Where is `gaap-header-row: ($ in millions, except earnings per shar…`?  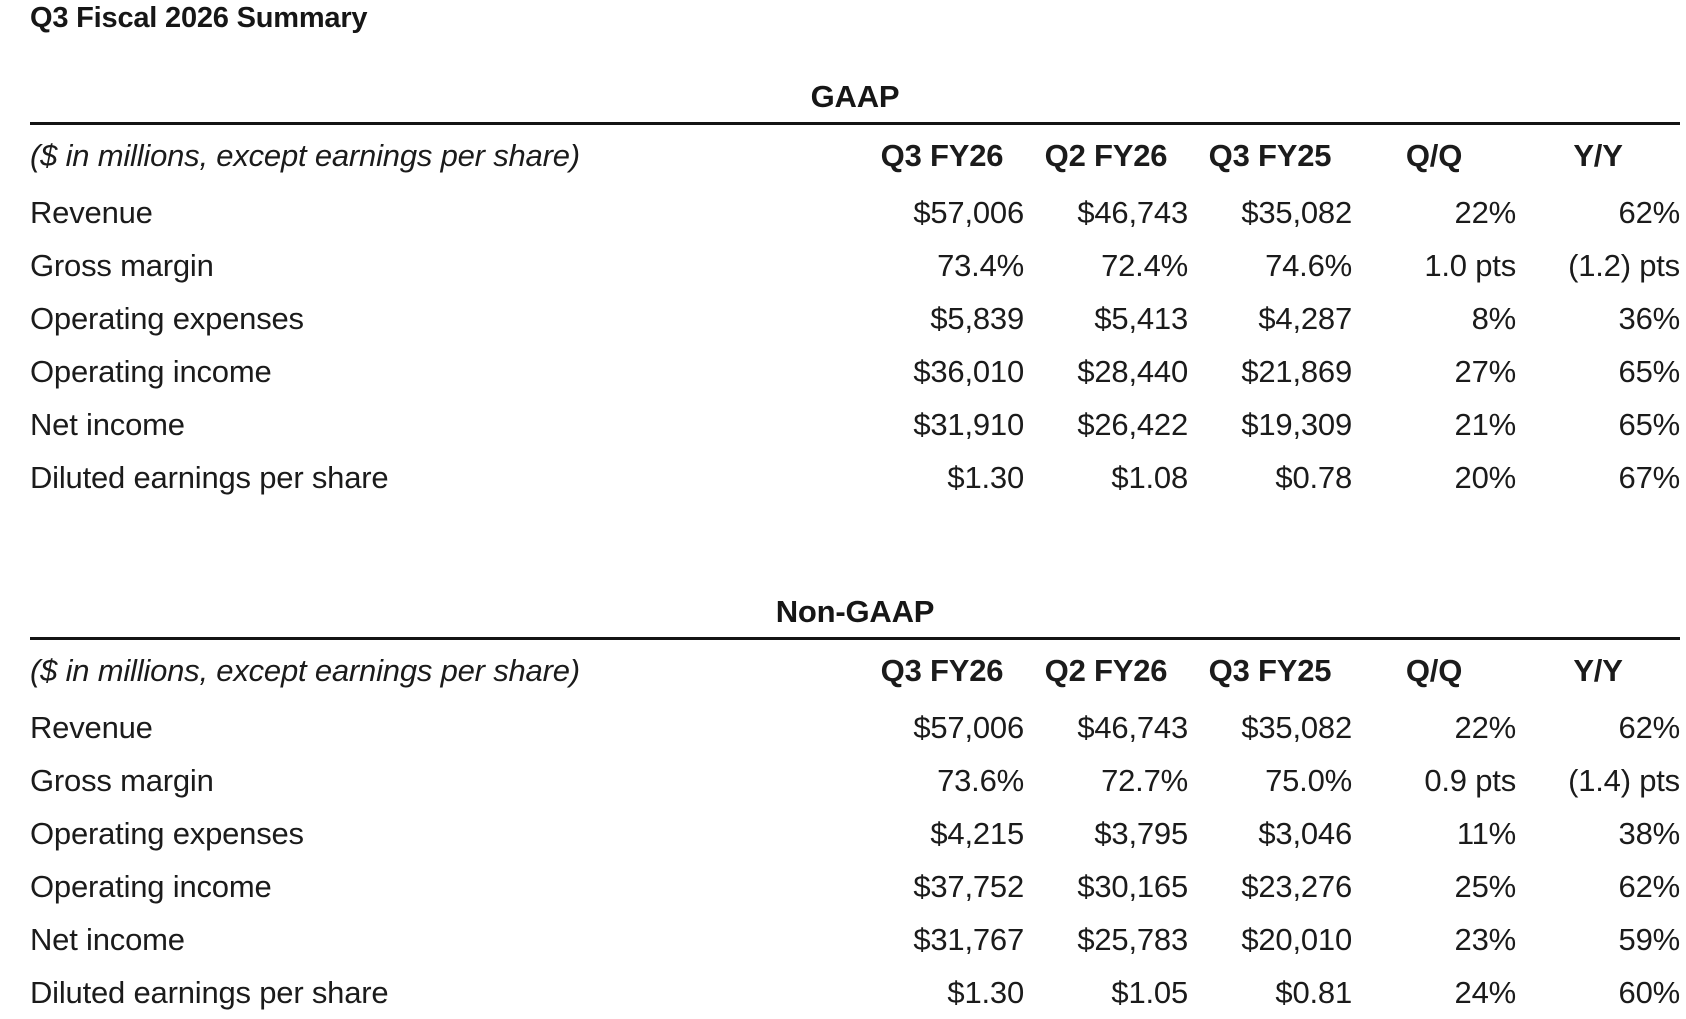 gaap-header-row: ($ in millions, except earnings per shar… is located at coordinates (855, 155).